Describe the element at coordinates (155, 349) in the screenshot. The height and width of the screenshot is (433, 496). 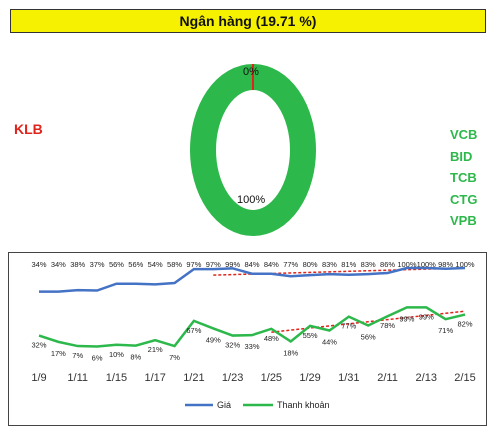
I see `data-label: 21%` at that location.